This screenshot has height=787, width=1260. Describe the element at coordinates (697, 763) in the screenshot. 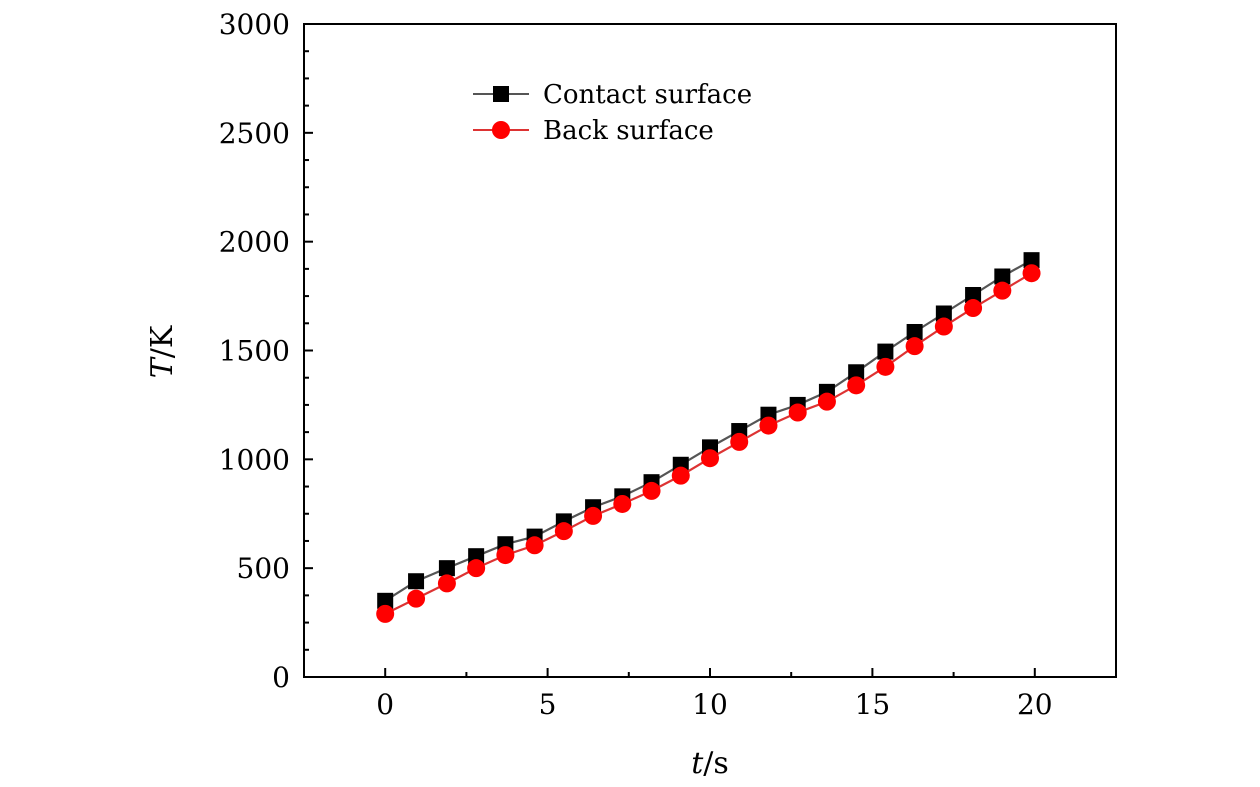

I see `x-axis-variable: t` at that location.